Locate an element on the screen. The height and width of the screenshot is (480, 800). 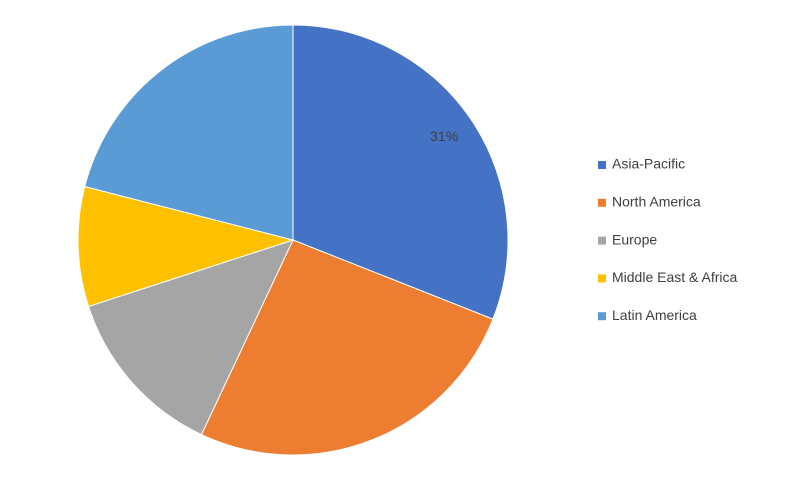
legend-label: Latin America is located at coordinates (654, 315).